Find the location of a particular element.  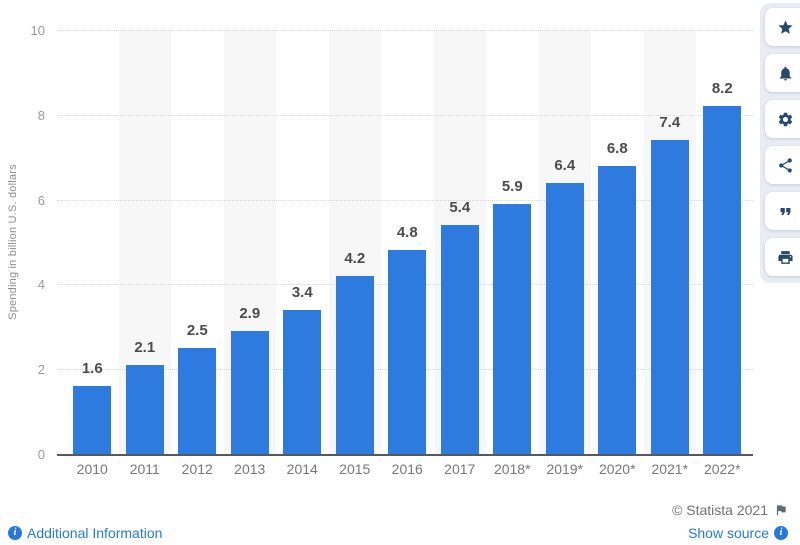

bar-value-label: 6.4 is located at coordinates (565, 165).